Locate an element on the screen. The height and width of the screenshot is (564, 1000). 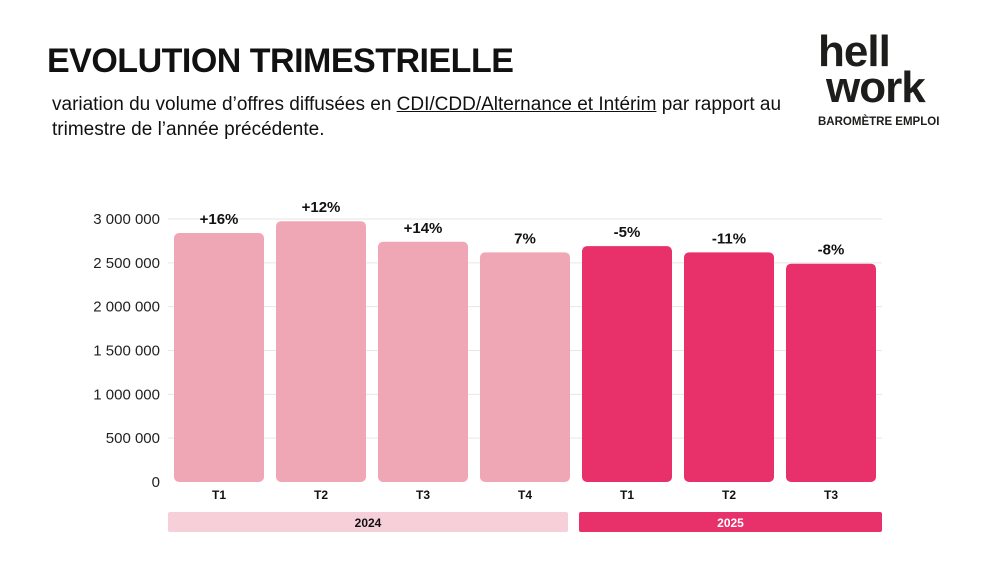
y-tick-label: 1 000 000 is located at coordinates (126, 394).